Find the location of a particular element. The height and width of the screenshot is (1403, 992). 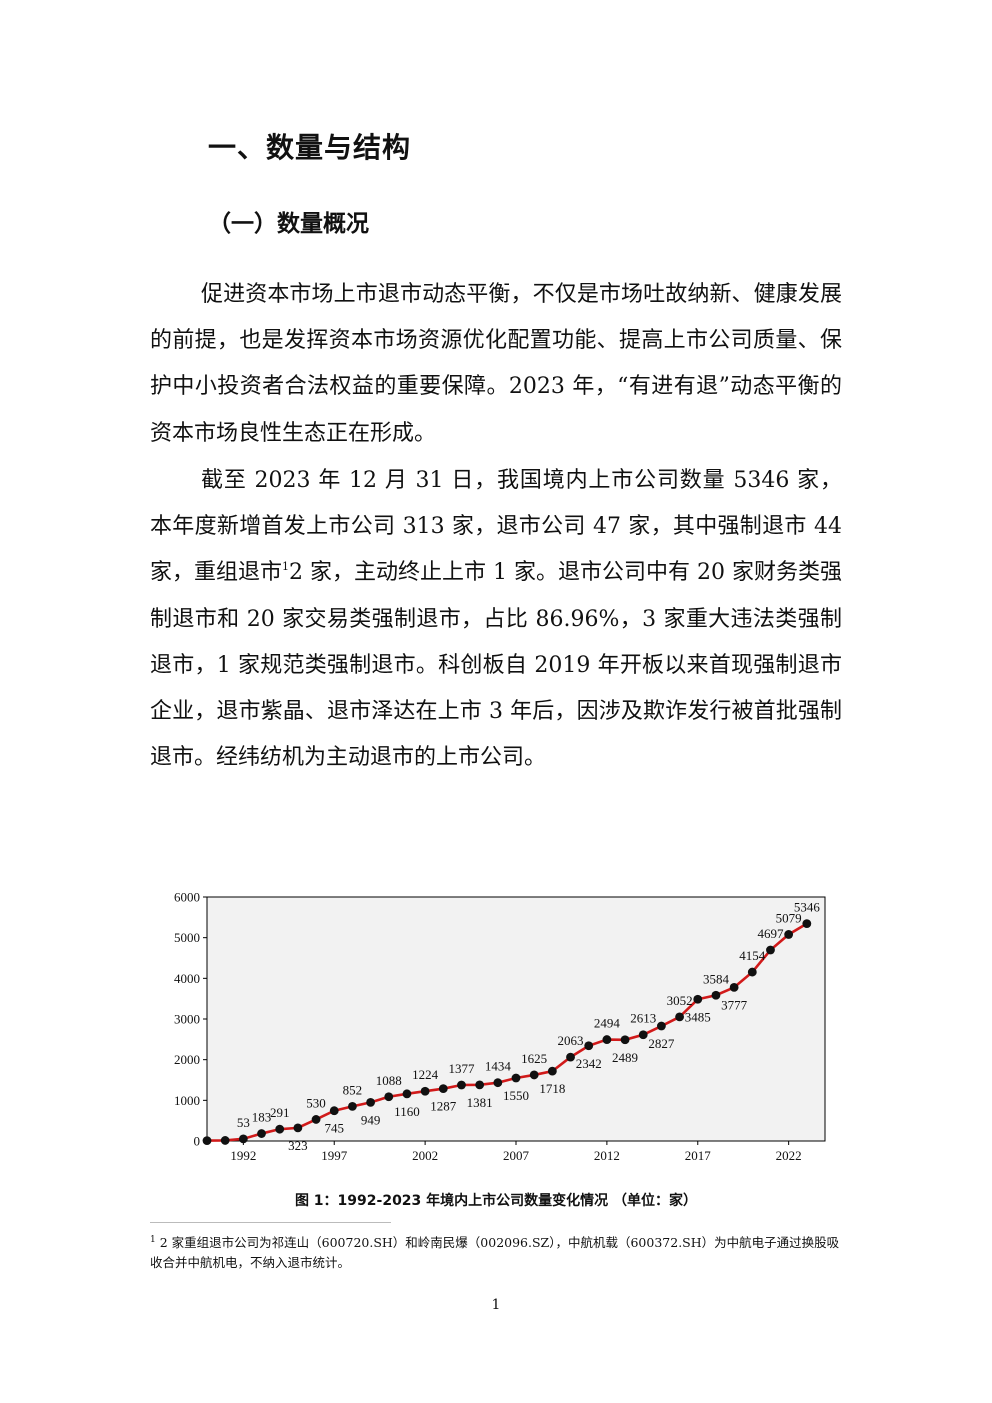

subsection-heading: （一）数量概况 is located at coordinates (288, 224).